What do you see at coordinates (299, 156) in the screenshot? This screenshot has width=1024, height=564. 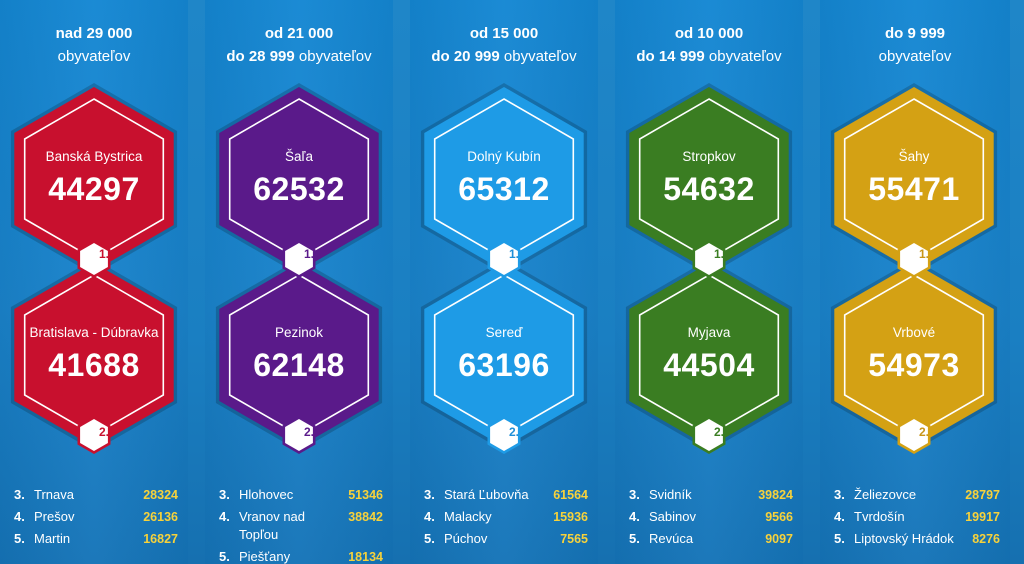 I see `first-place-city: Šaľa` at bounding box center [299, 156].